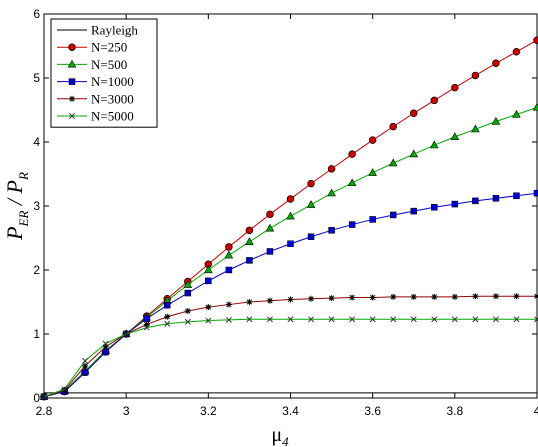 This screenshot has width=538, height=447. Describe the element at coordinates (36, 142) in the screenshot. I see `y-tick-label: 4` at that location.